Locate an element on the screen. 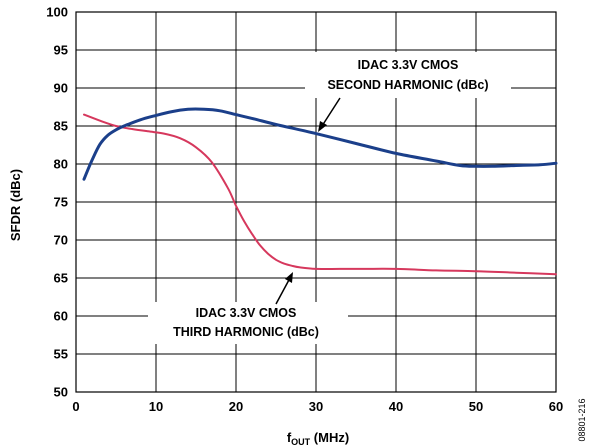  x-tick-label: 40 is located at coordinates (396, 406).